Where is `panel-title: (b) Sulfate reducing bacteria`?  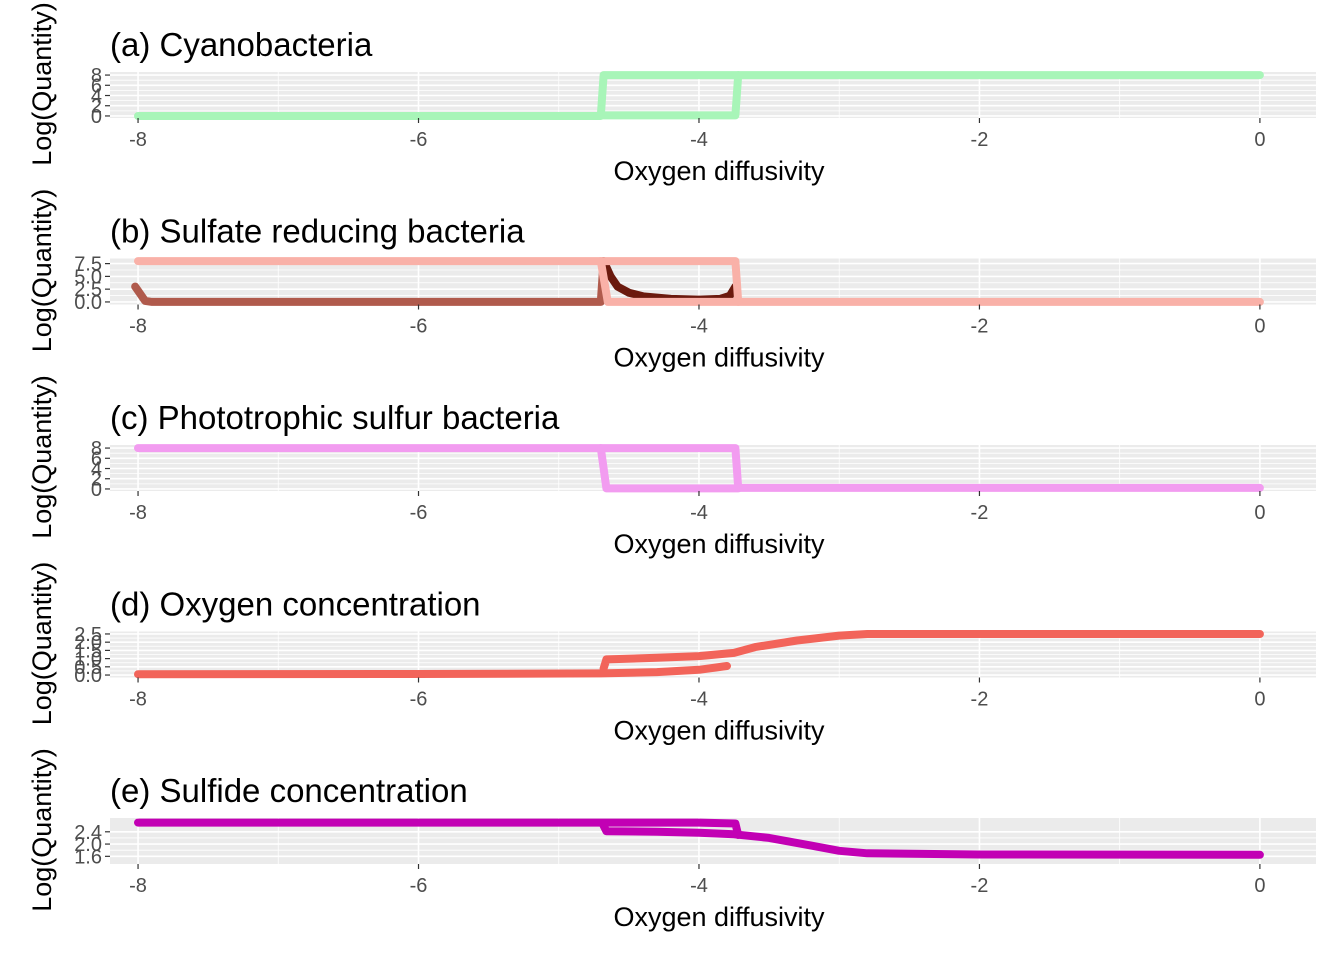
panel-title: (b) Sulfate reducing bacteria is located at coordinates (317, 231).